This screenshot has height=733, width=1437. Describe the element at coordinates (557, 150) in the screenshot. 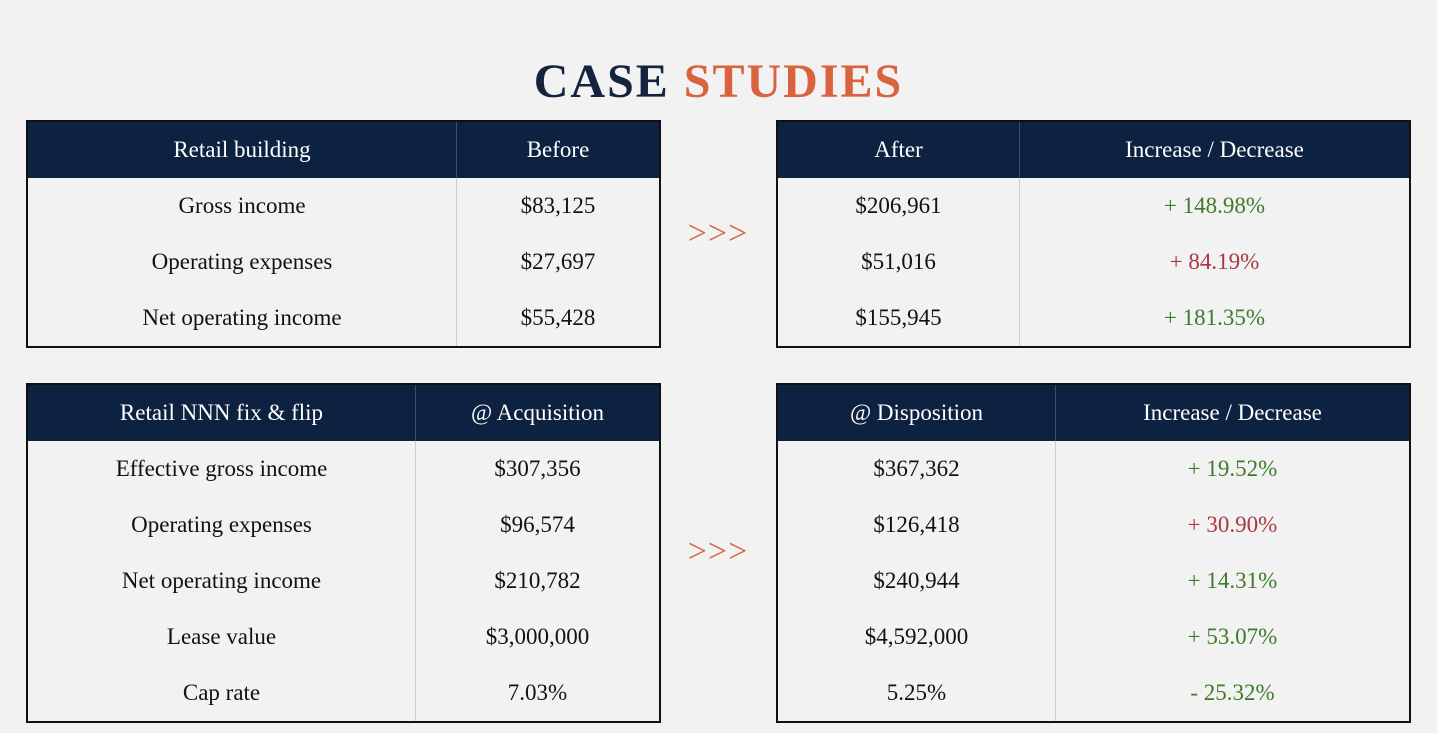

I see `header-before: Before` at that location.